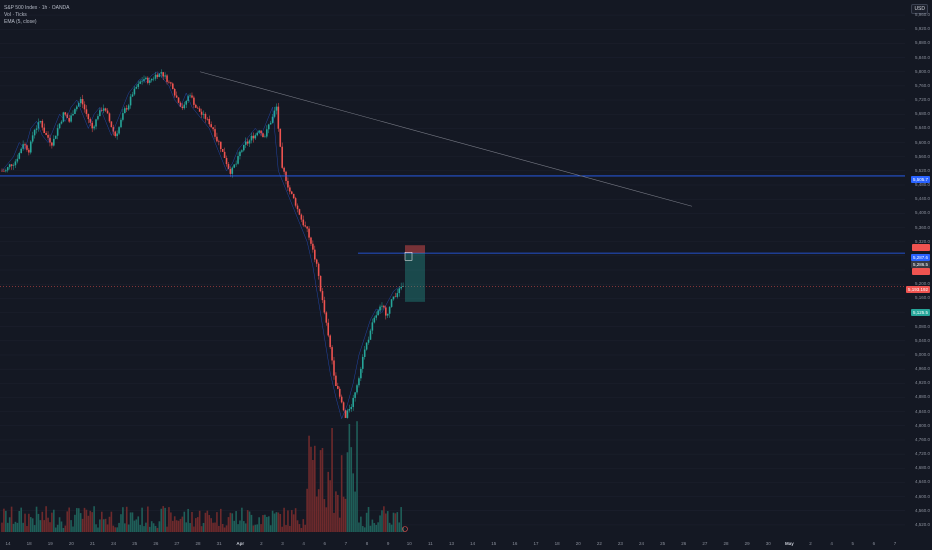 The width and height of the screenshot is (932, 550). What do you see at coordinates (922, 369) in the screenshot?
I see `y-tick-label: 4,960.0` at bounding box center [922, 369].